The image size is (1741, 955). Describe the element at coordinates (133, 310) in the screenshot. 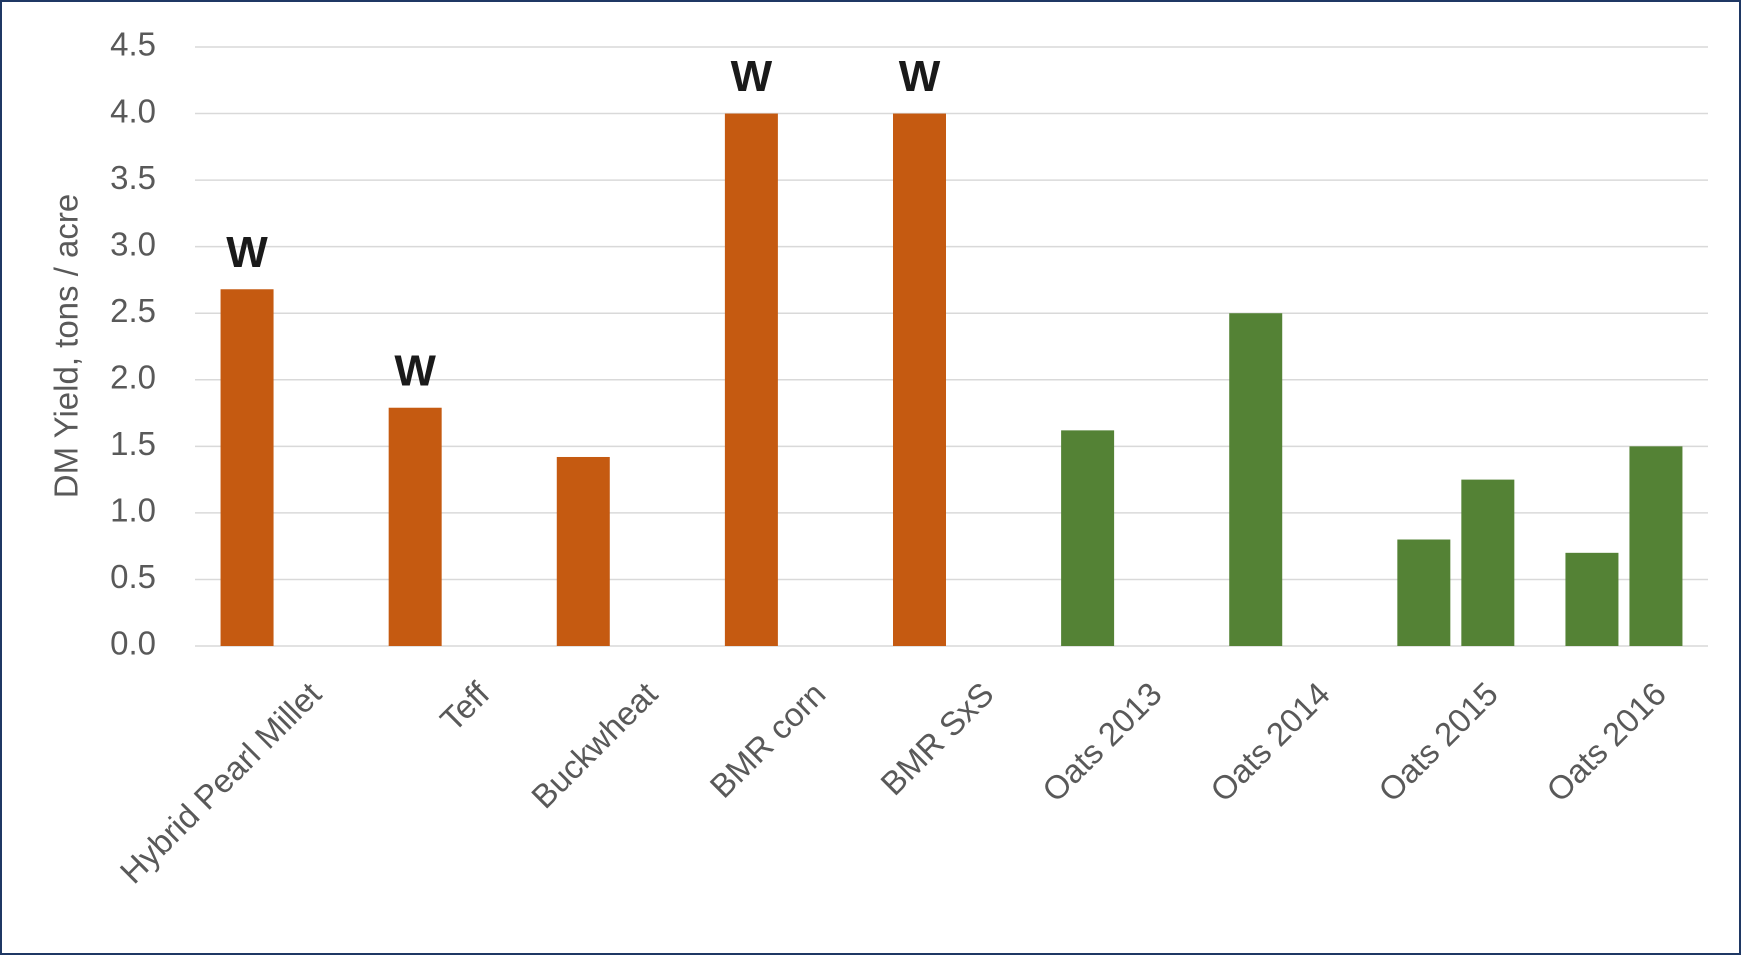

I see `y-tick-label: 2.5` at that location.